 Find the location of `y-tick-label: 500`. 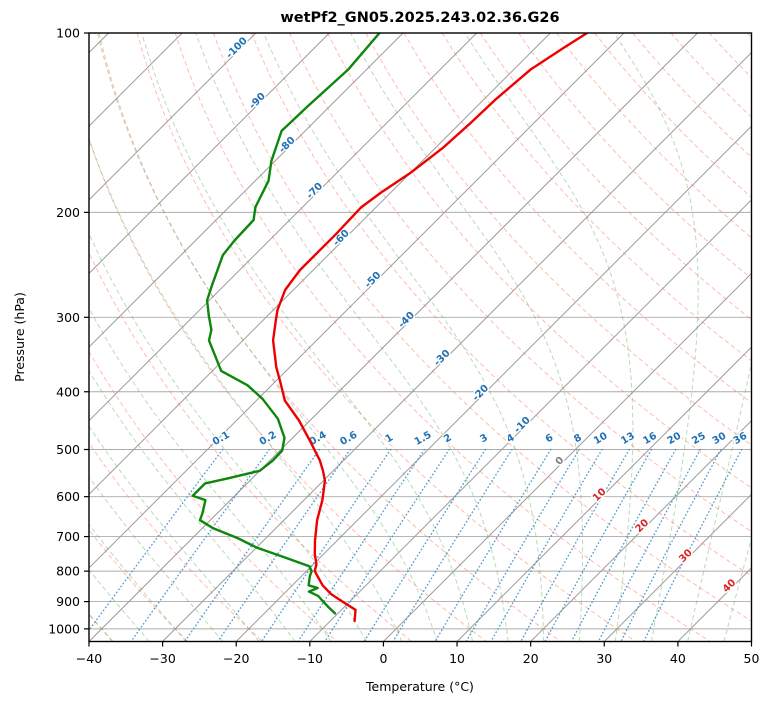

y-tick-label: 500 is located at coordinates (68, 449).